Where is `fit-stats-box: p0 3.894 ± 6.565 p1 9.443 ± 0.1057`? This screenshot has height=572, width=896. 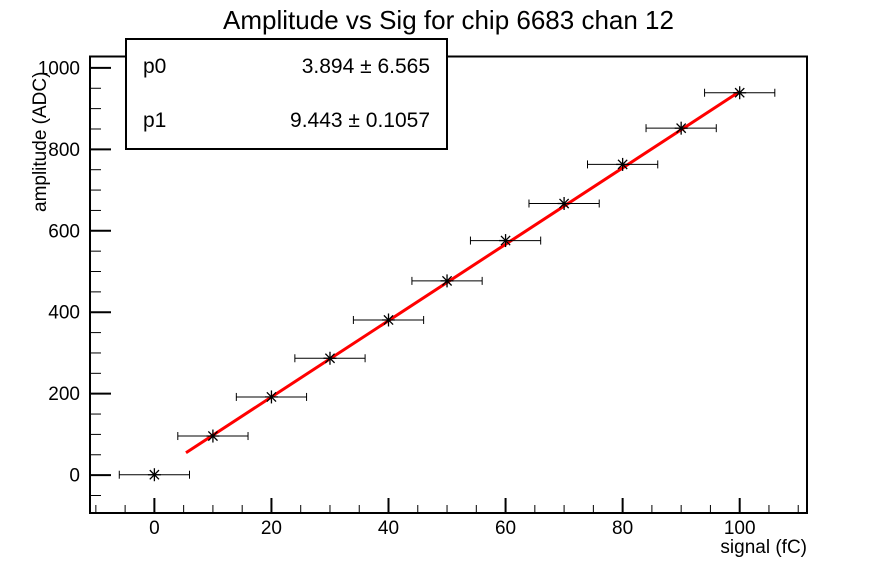
fit-stats-box: p0 3.894 ± 6.565 p1 9.443 ± 0.1057 is located at coordinates (286, 94).